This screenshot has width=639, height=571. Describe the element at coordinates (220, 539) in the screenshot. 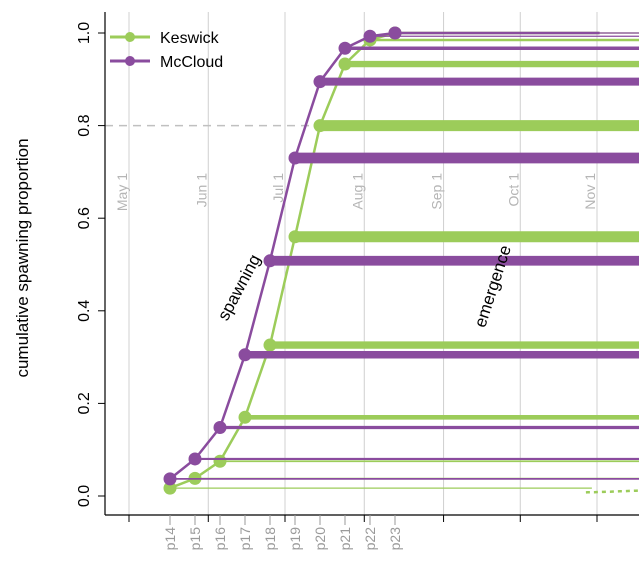

I see `period-label: p16` at that location.